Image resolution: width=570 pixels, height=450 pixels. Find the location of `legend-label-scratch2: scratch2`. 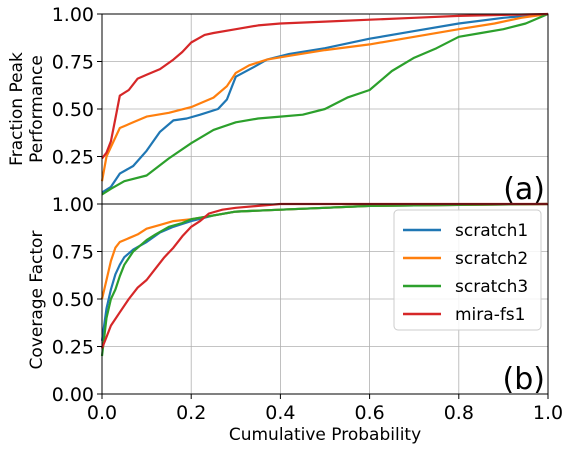

legend-label-scratch2: scratch2 is located at coordinates (491, 259).